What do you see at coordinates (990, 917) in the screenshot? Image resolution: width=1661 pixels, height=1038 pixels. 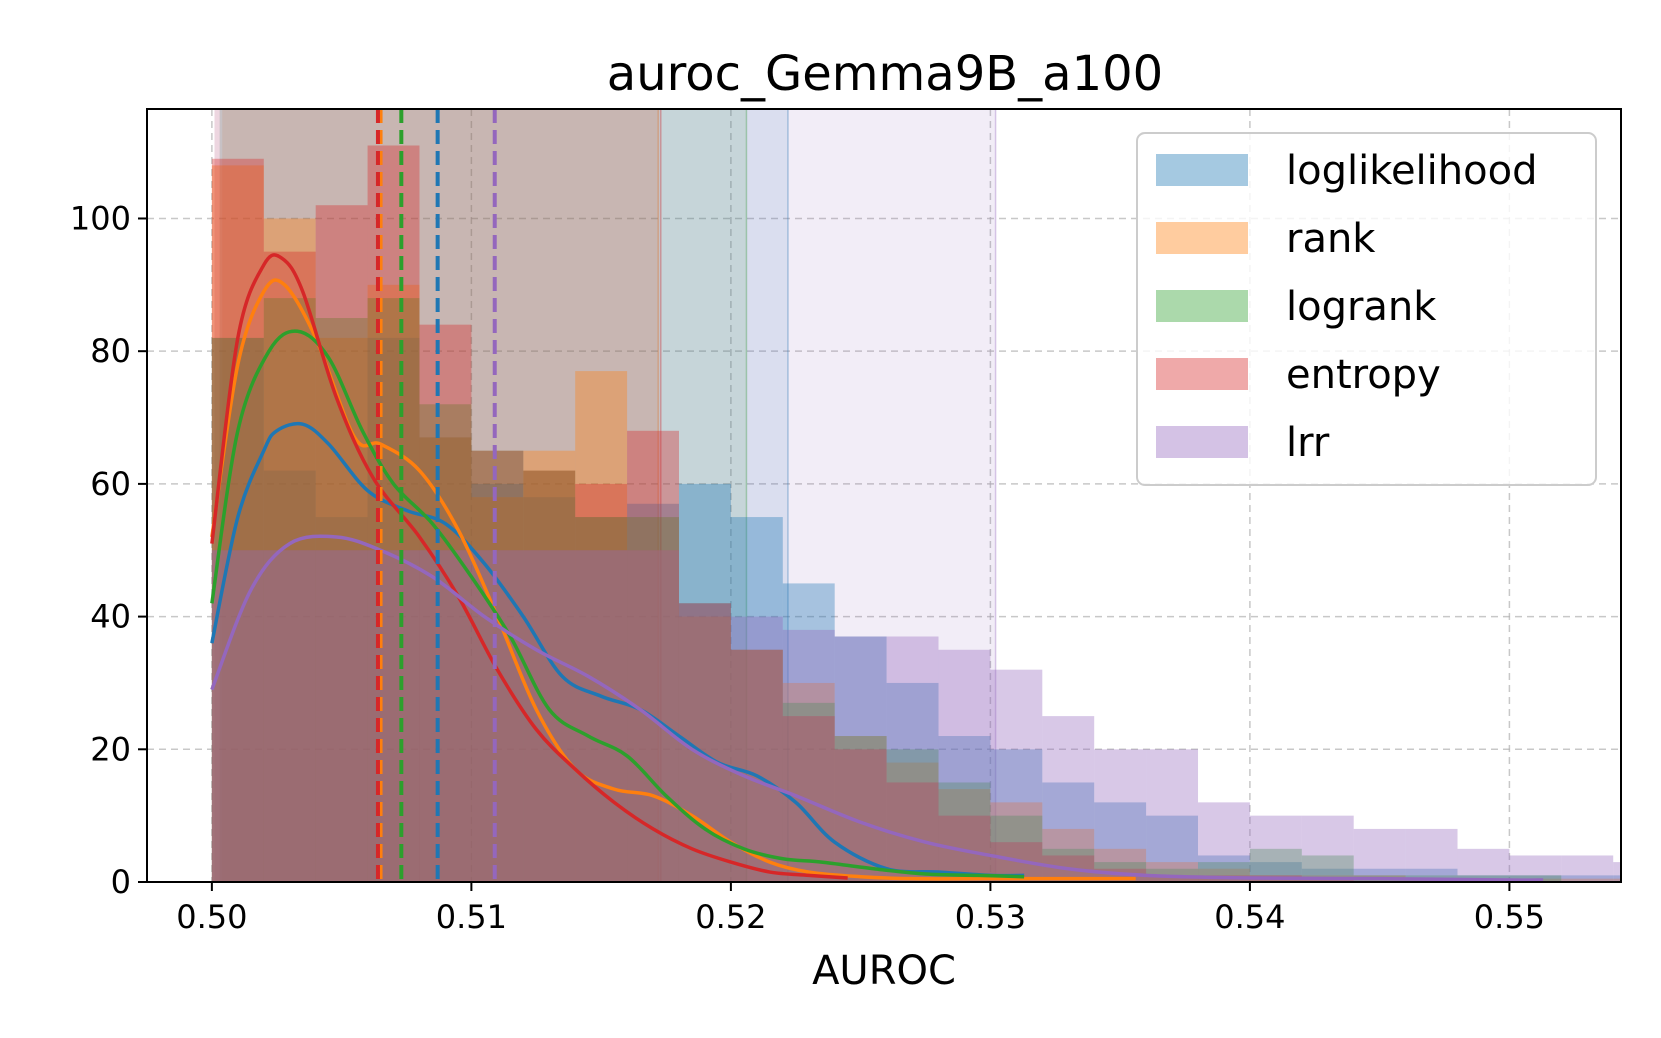 I see `x-tick-label: 0.53` at bounding box center [990, 917].